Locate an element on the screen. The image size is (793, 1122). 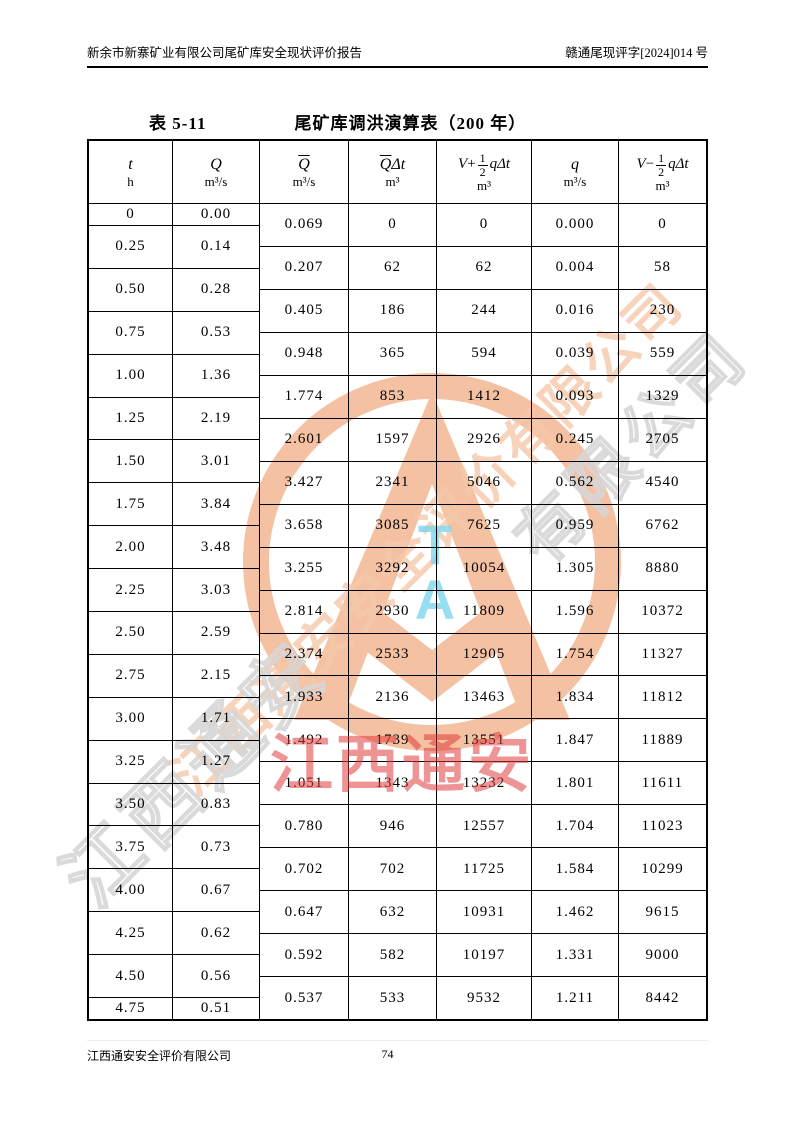
table-cell: 3.255 is located at coordinates (304, 568).